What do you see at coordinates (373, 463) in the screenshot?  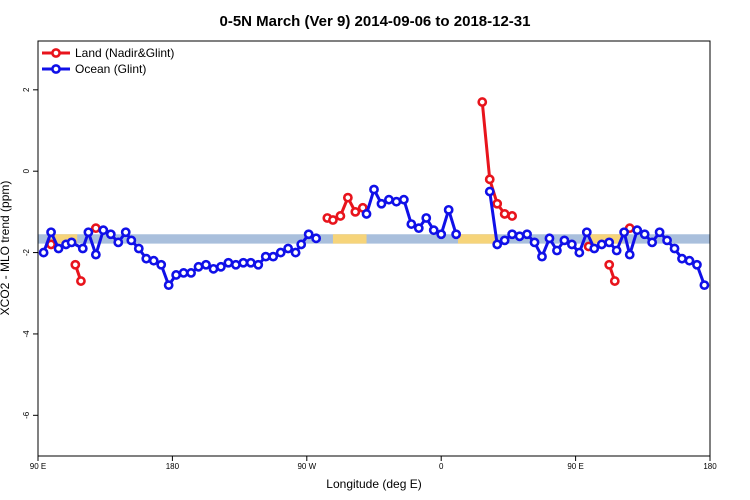 I see `x-axis-ticks: 90 E 180 90 W 0 90 E 180` at bounding box center [373, 463].